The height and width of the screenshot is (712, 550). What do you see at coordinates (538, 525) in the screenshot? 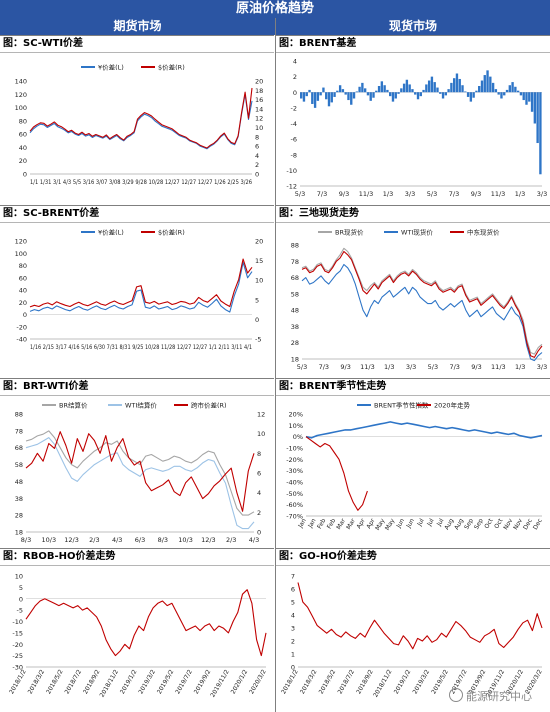
I see `x-tick-label: Dec` at bounding box center [538, 525].